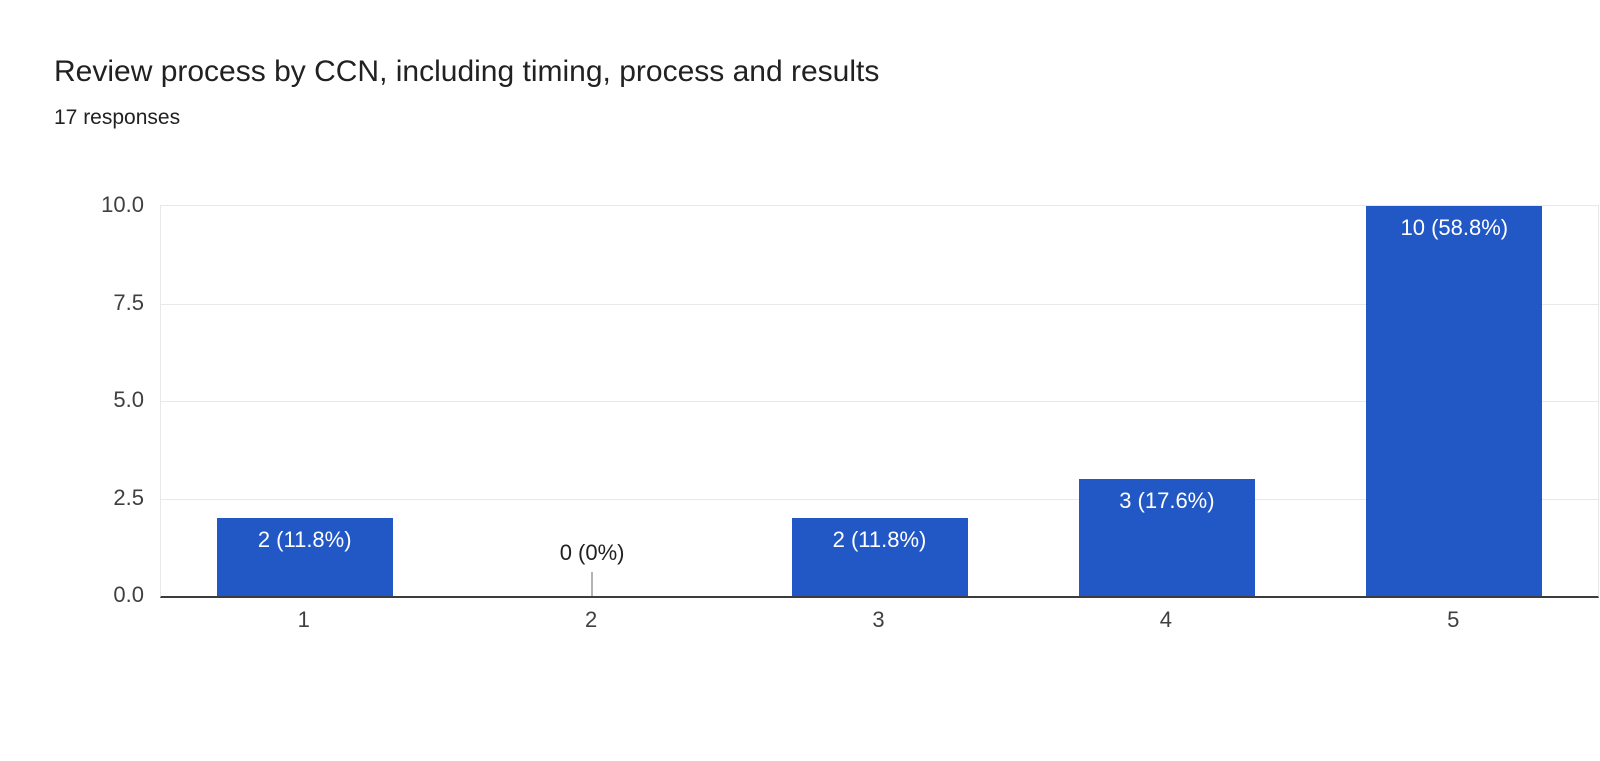 This screenshot has width=1600, height=761. I want to click on zero-value-stem, so click(592, 584).